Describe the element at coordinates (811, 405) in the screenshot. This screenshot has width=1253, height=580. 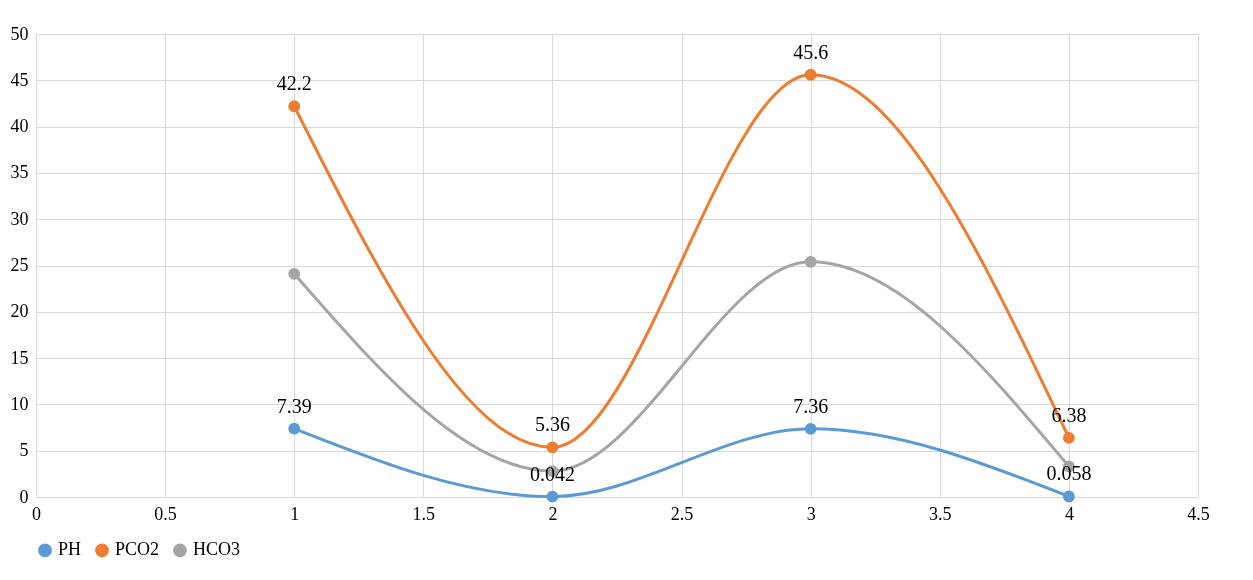
I see `data-label: 7.36` at that location.